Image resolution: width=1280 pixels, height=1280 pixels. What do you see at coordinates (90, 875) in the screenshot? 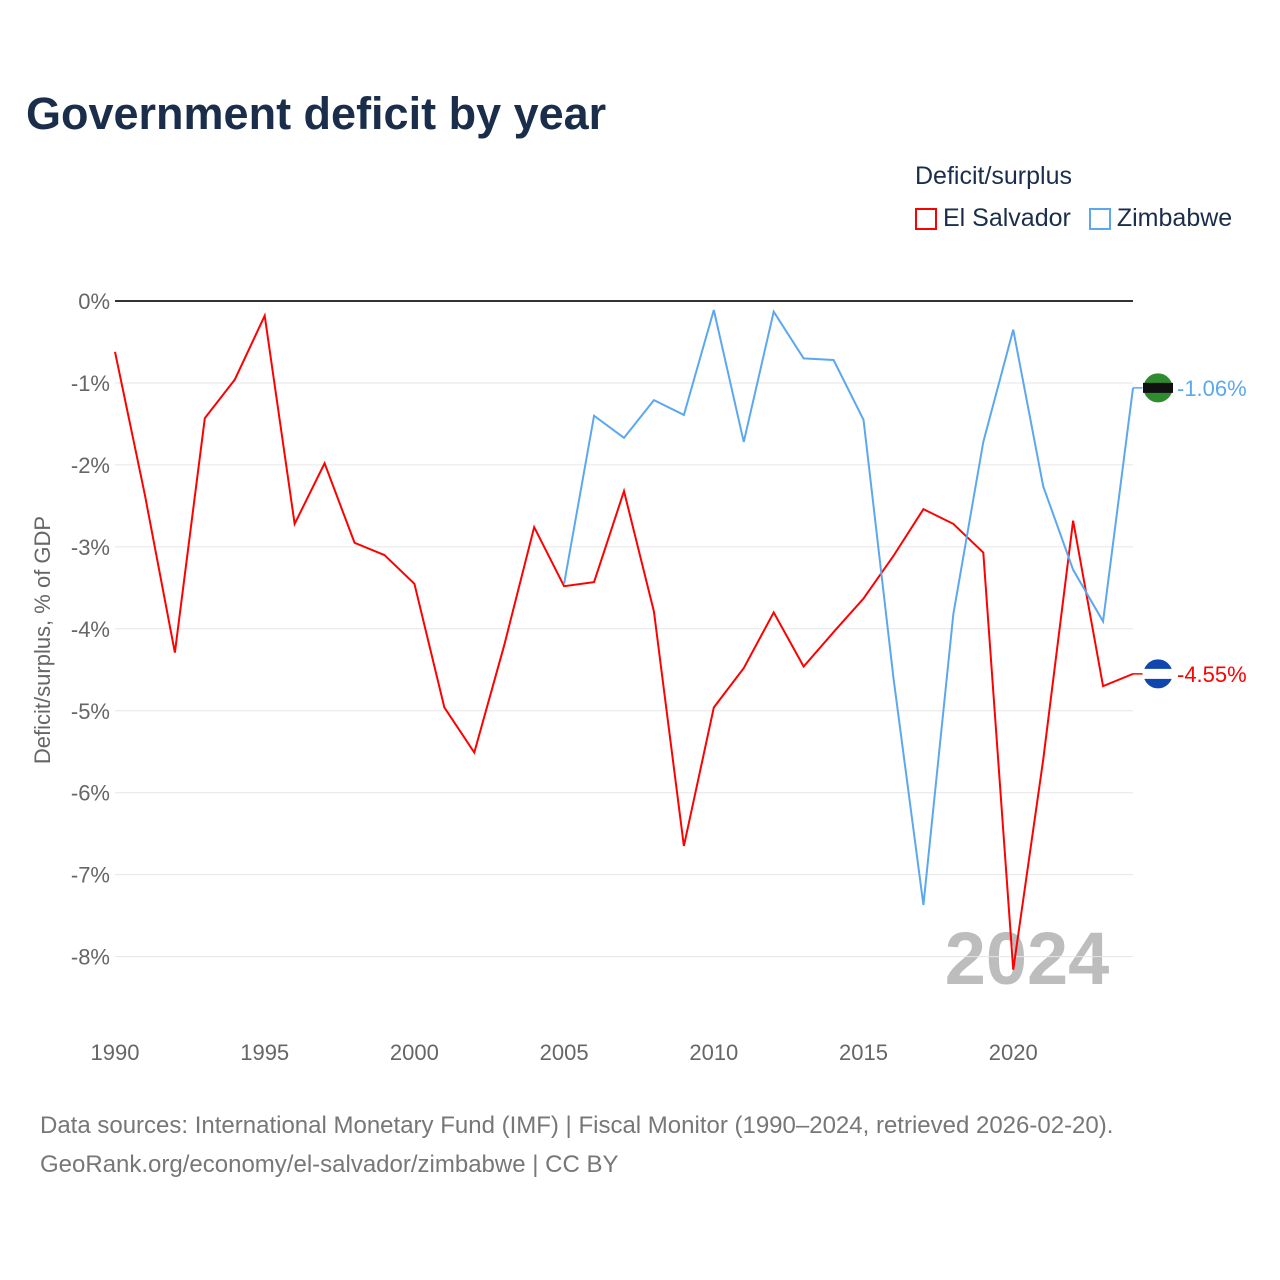
I see `y-tick-label: -7%` at bounding box center [90, 875].